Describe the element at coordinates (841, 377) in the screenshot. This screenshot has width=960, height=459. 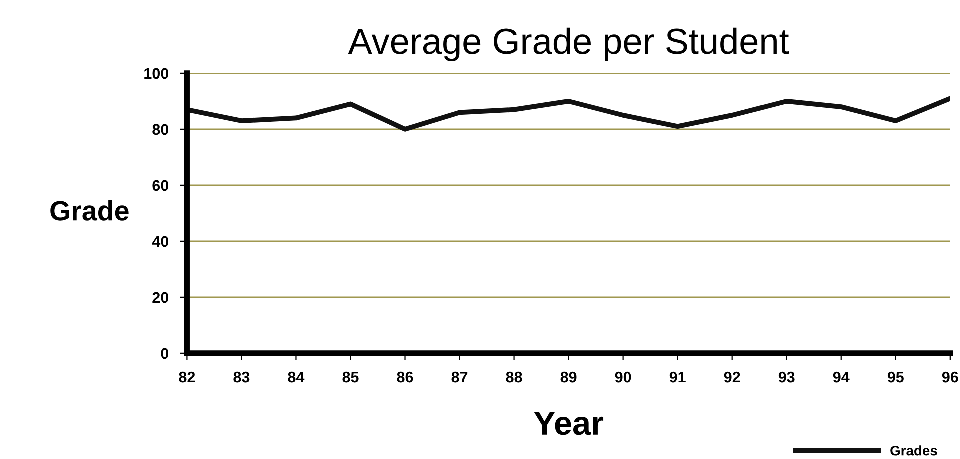
I see `x-tick-label: 94` at that location.